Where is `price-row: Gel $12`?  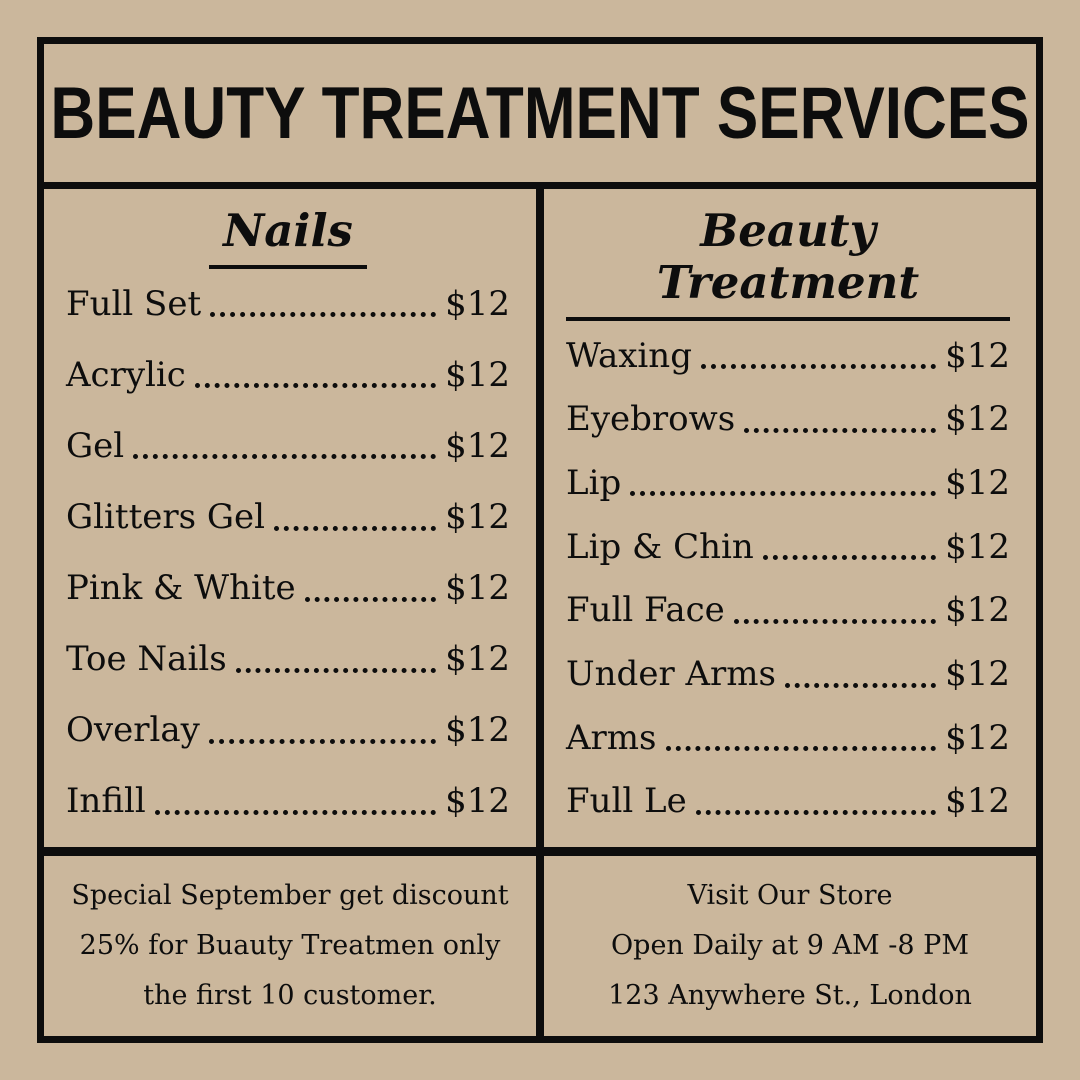
price-row: Gel $12 is located at coordinates (288, 446).